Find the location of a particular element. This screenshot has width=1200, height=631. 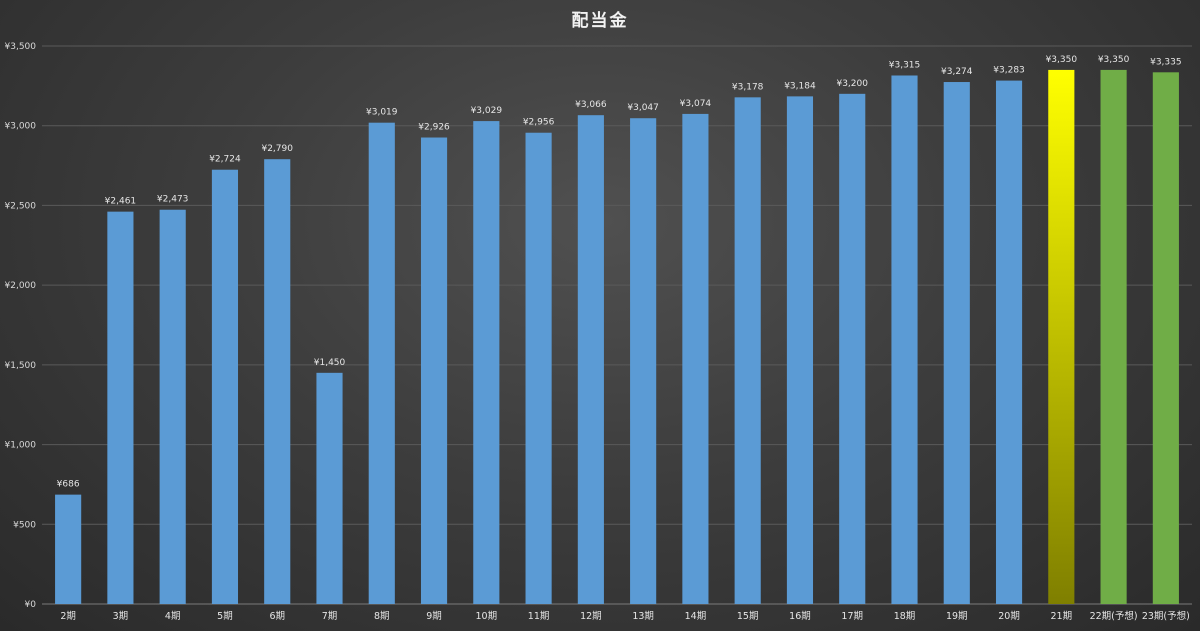

data-label: ¥2,473 is located at coordinates (173, 200).